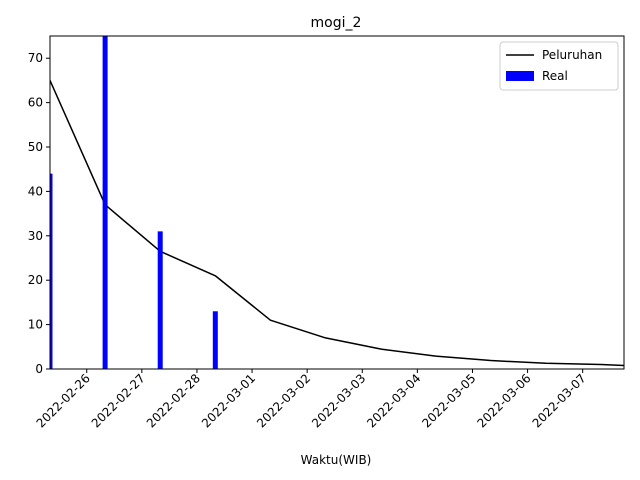  What do you see at coordinates (35, 280) in the screenshot?
I see `y-tick-label: 20` at bounding box center [35, 280].